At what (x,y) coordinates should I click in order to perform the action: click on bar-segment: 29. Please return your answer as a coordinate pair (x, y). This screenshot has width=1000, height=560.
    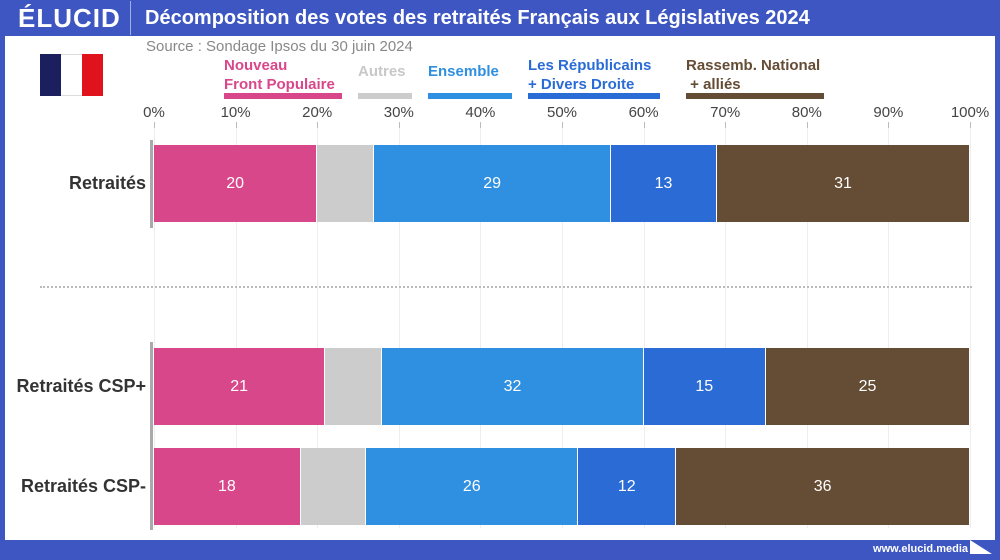
    Looking at the image, I should click on (492, 183).